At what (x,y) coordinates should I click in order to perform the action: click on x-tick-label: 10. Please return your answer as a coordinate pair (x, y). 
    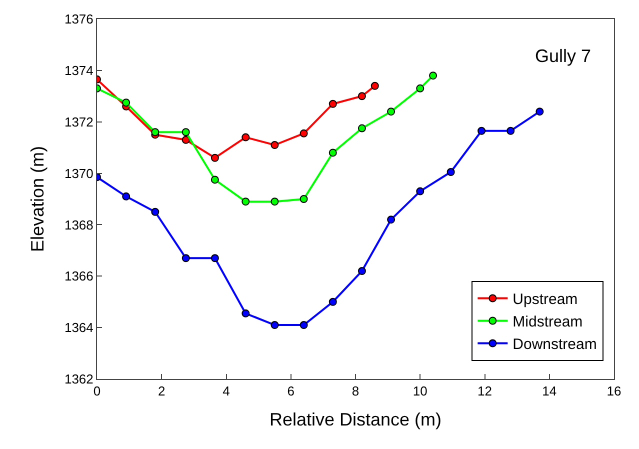
    Looking at the image, I should click on (420, 391).